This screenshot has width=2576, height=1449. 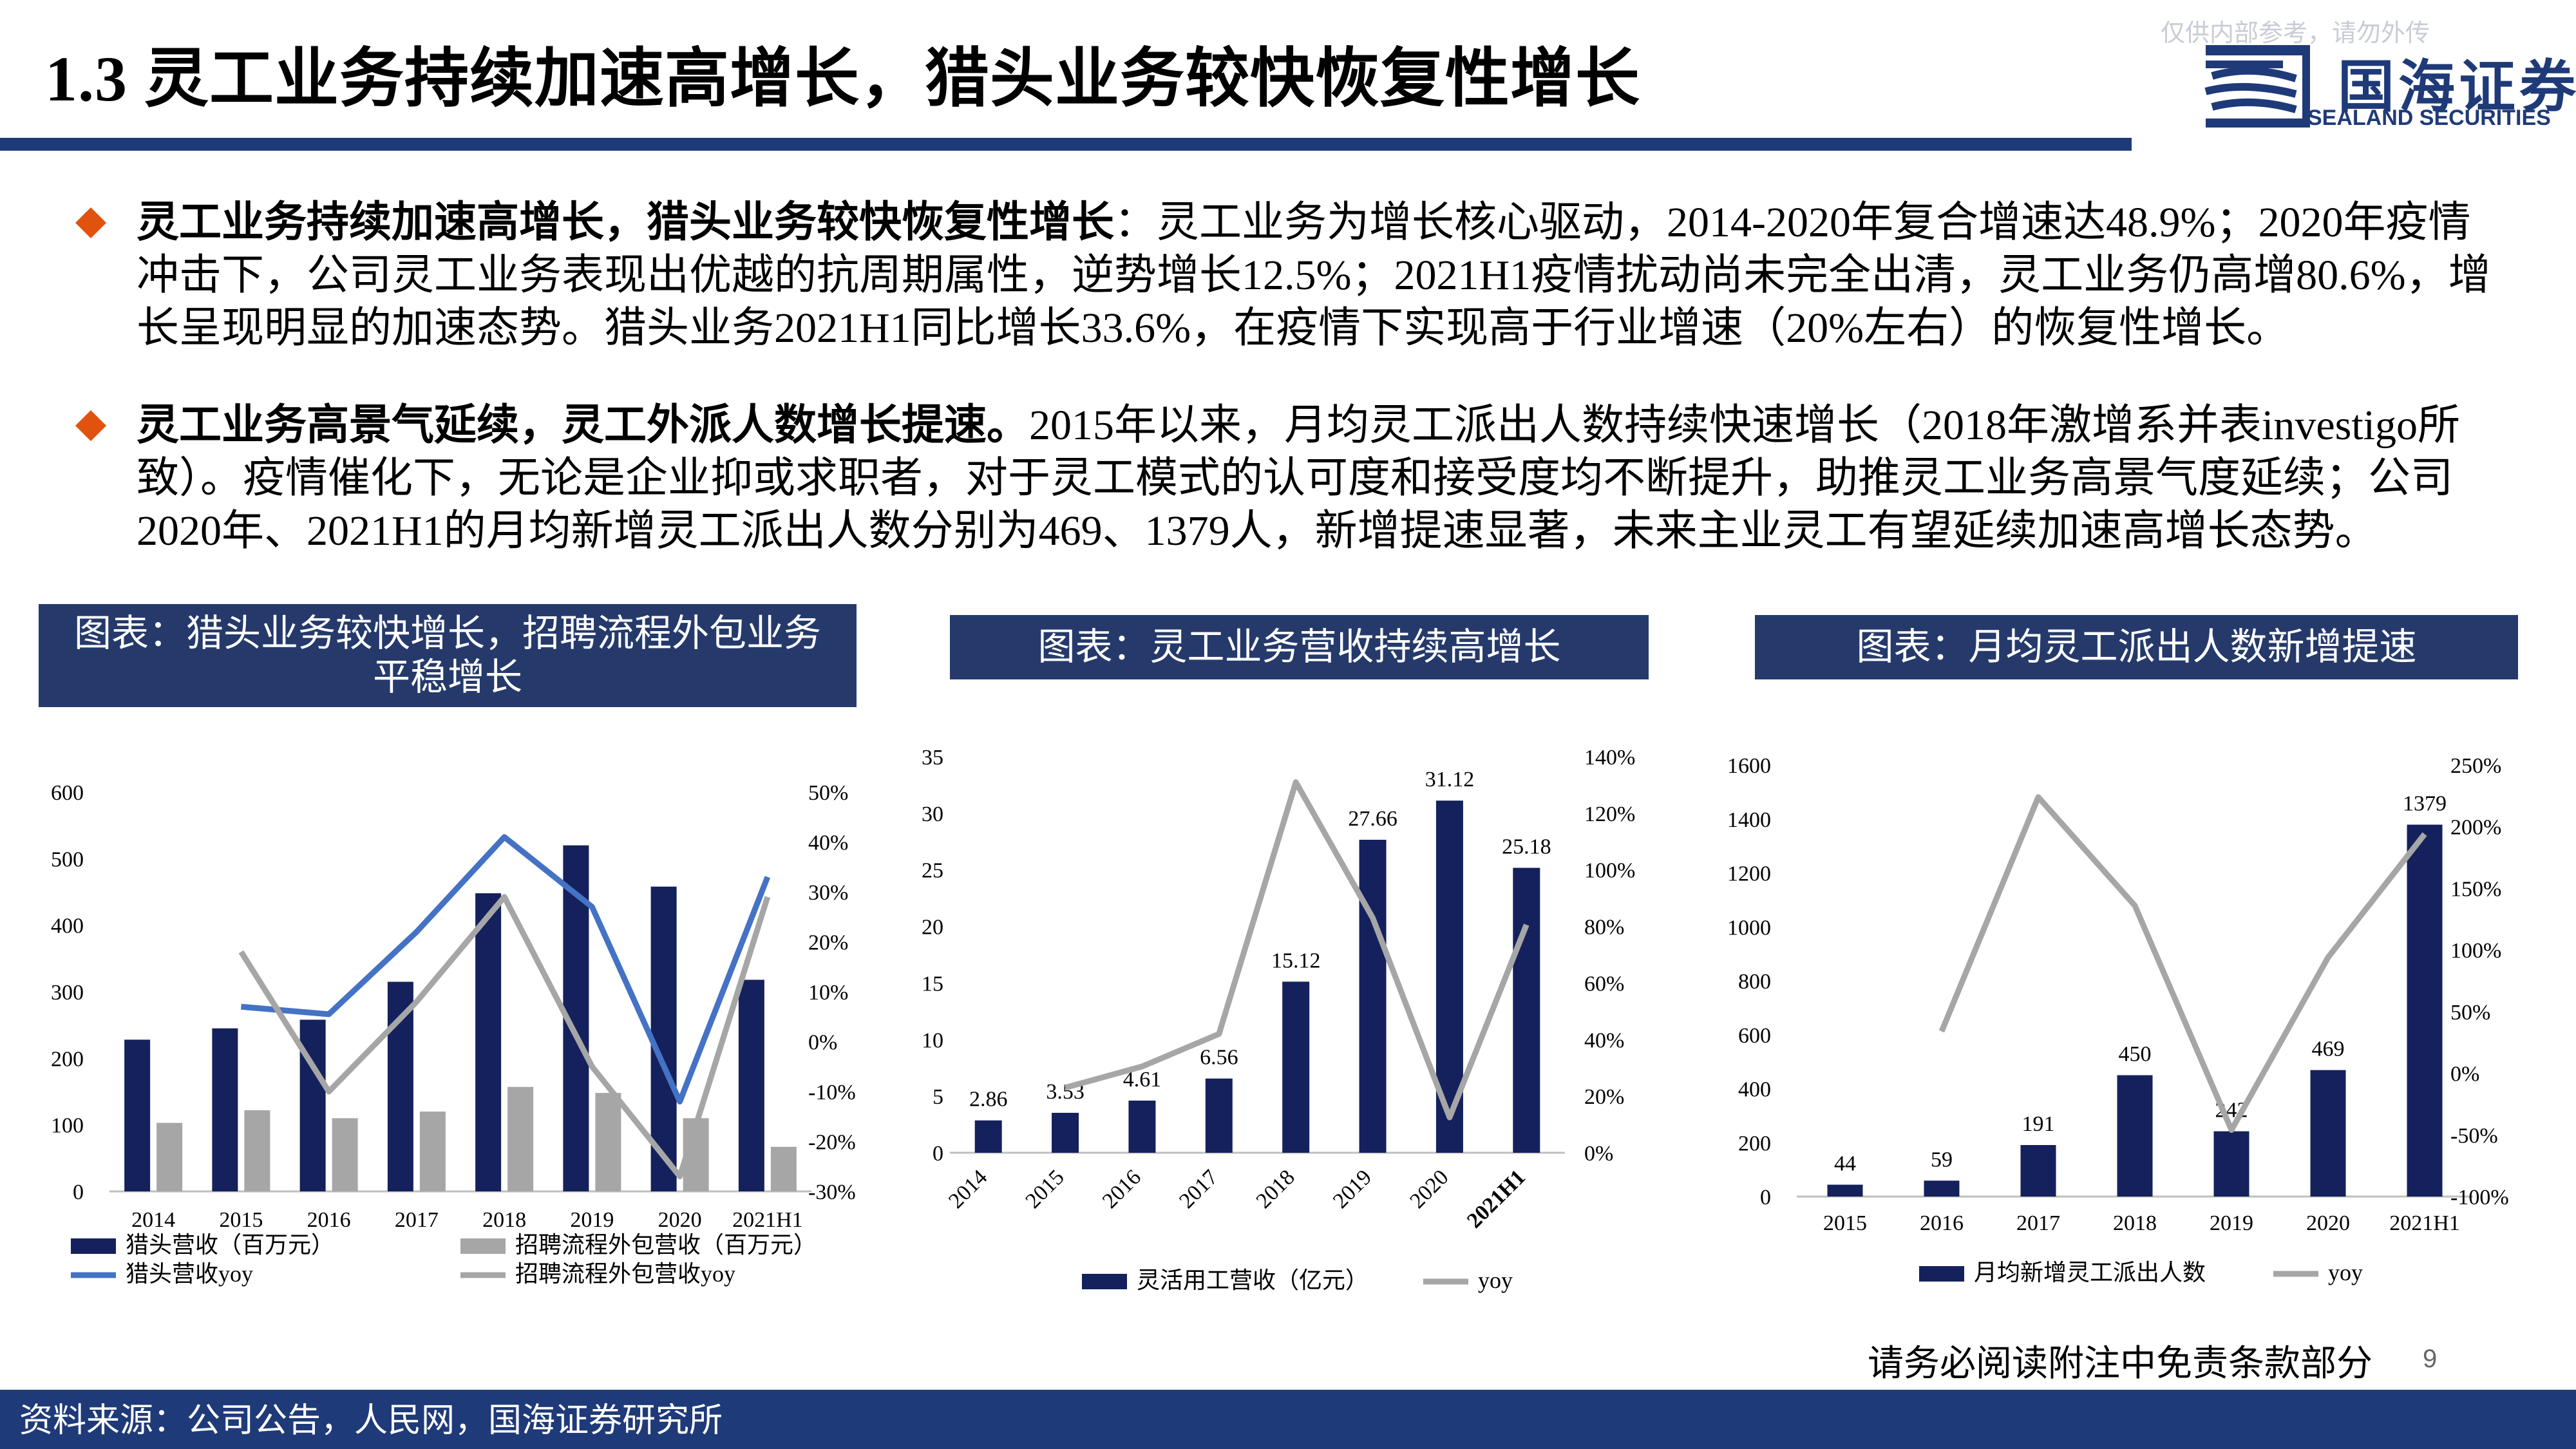 What do you see at coordinates (67, 926) in the screenshot?
I see `y-tick-label: 400` at bounding box center [67, 926].